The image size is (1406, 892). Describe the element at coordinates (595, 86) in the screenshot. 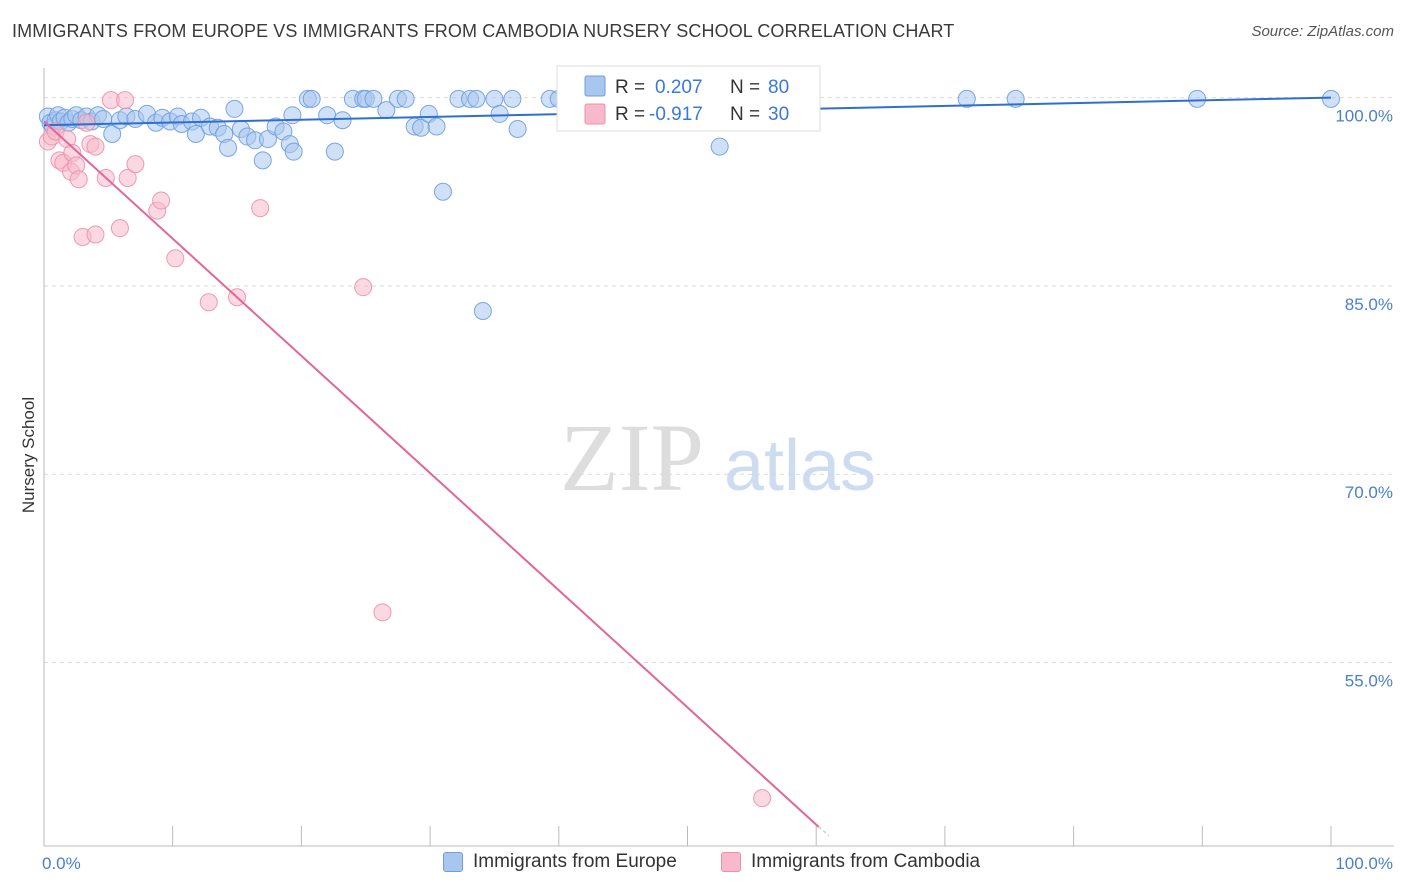

I see `legend-swatch-europe` at that location.